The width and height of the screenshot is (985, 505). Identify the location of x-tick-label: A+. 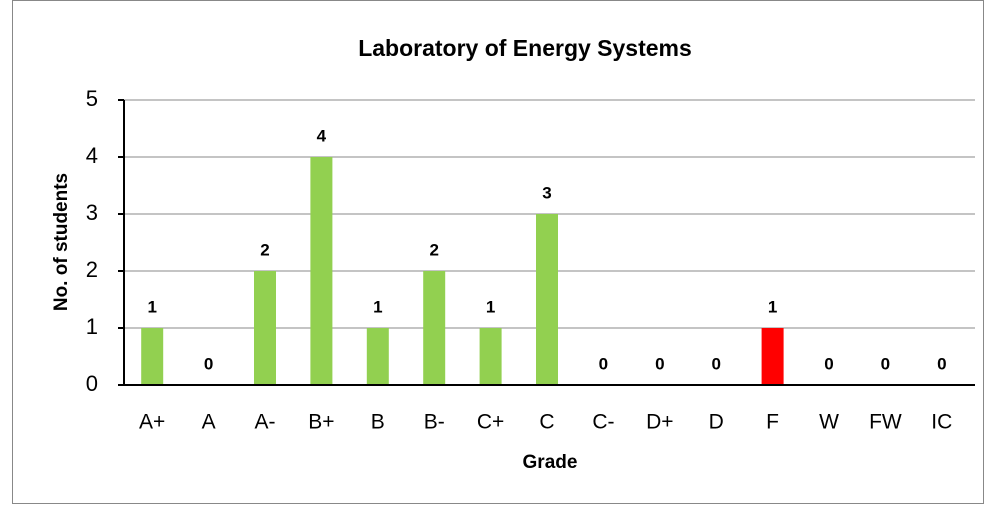
(152, 422).